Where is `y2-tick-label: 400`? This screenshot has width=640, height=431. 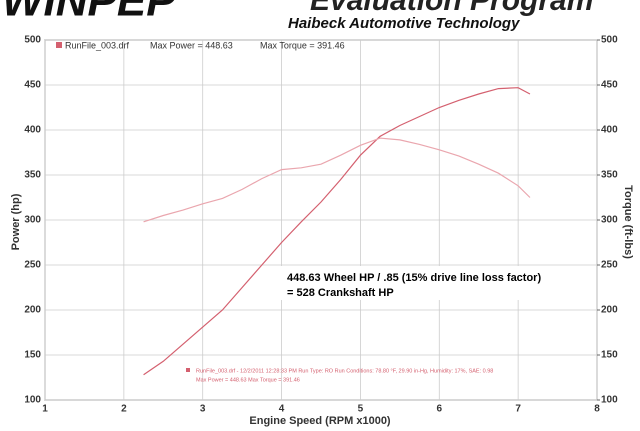
y2-tick-label: 400 is located at coordinates (609, 130).